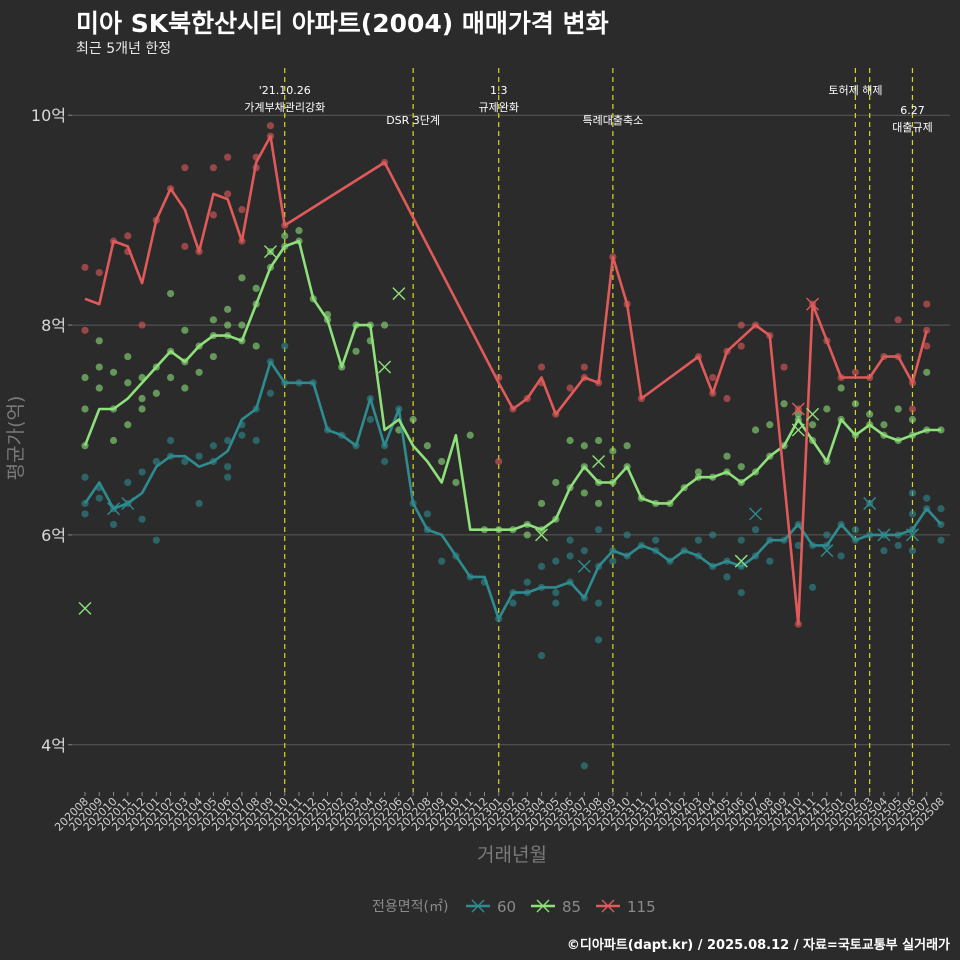  Describe the element at coordinates (53, 325) in the screenshot. I see `y-tick-label: 8억` at that location.